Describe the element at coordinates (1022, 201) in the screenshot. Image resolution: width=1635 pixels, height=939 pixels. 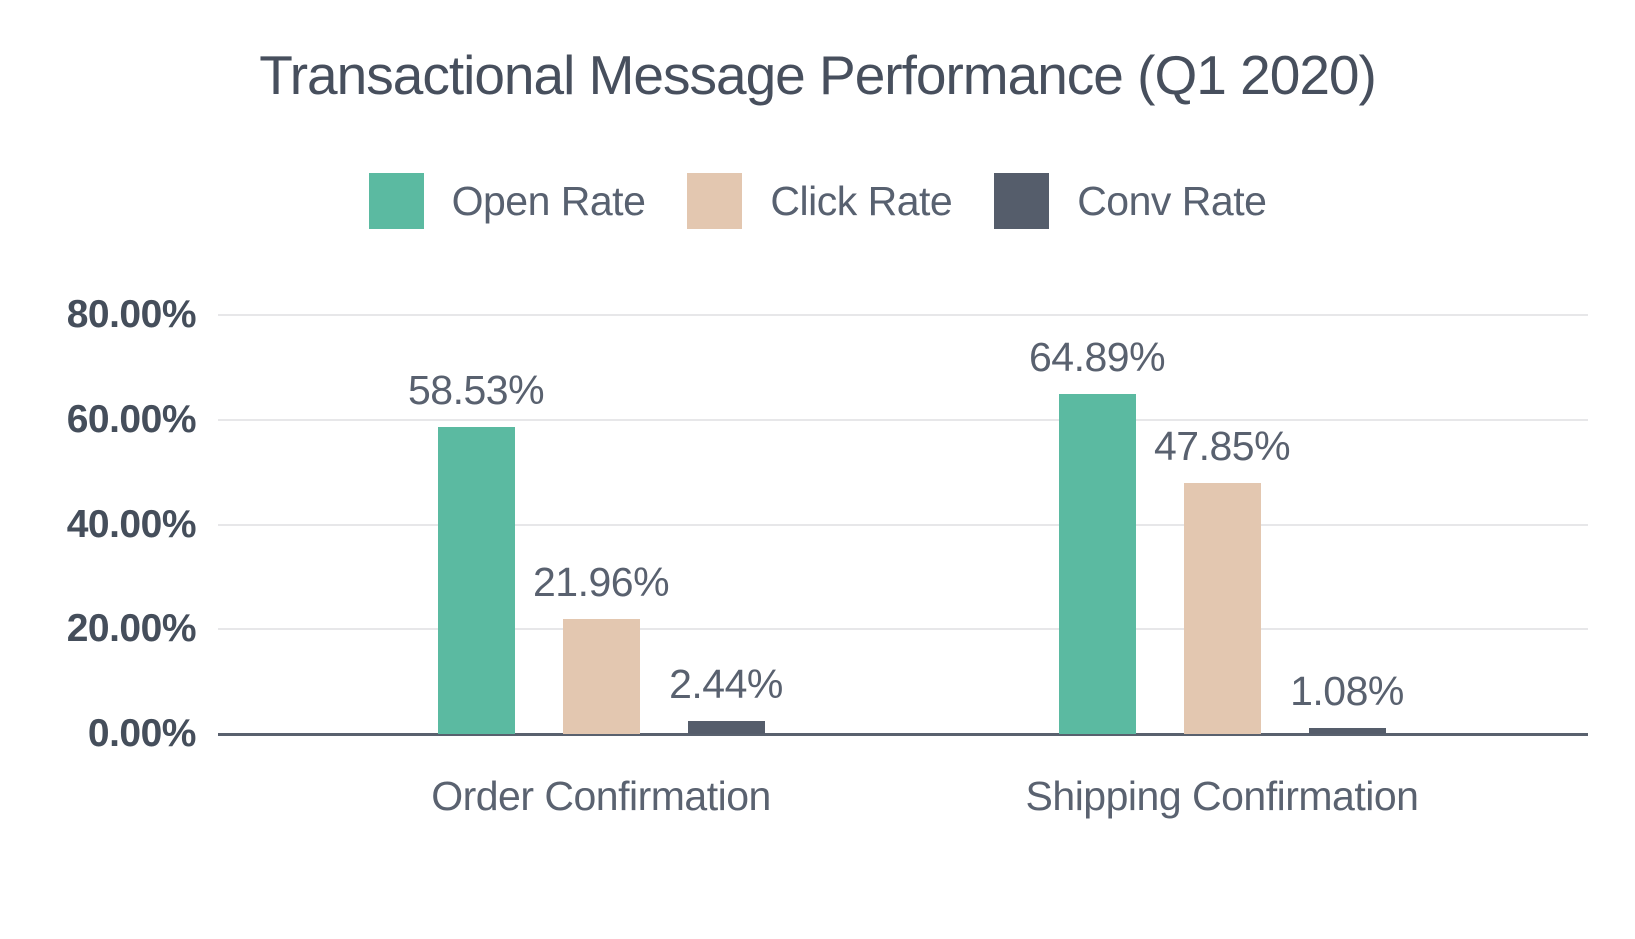
I see `legend-swatch-conv-rate` at that location.